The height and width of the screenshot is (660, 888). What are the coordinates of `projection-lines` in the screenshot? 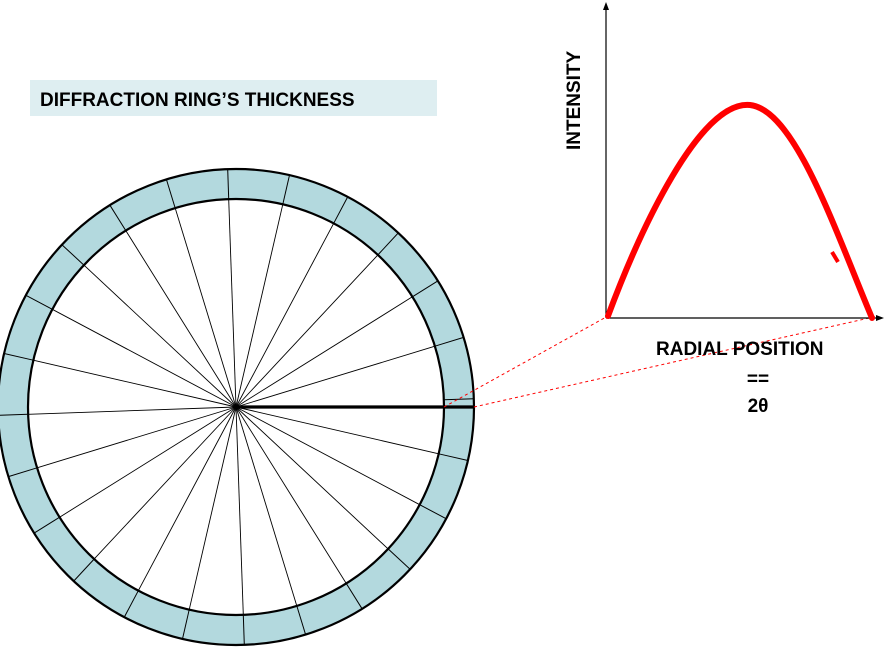 It's located at (661, 361).